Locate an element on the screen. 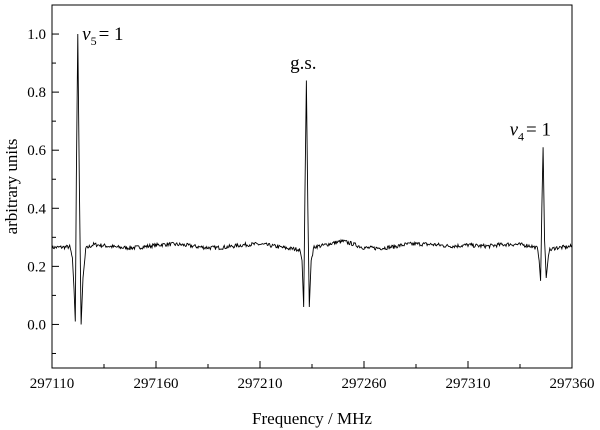 Image resolution: width=600 pixels, height=430 pixels. y-tick-label: 1.0 is located at coordinates (36, 35).